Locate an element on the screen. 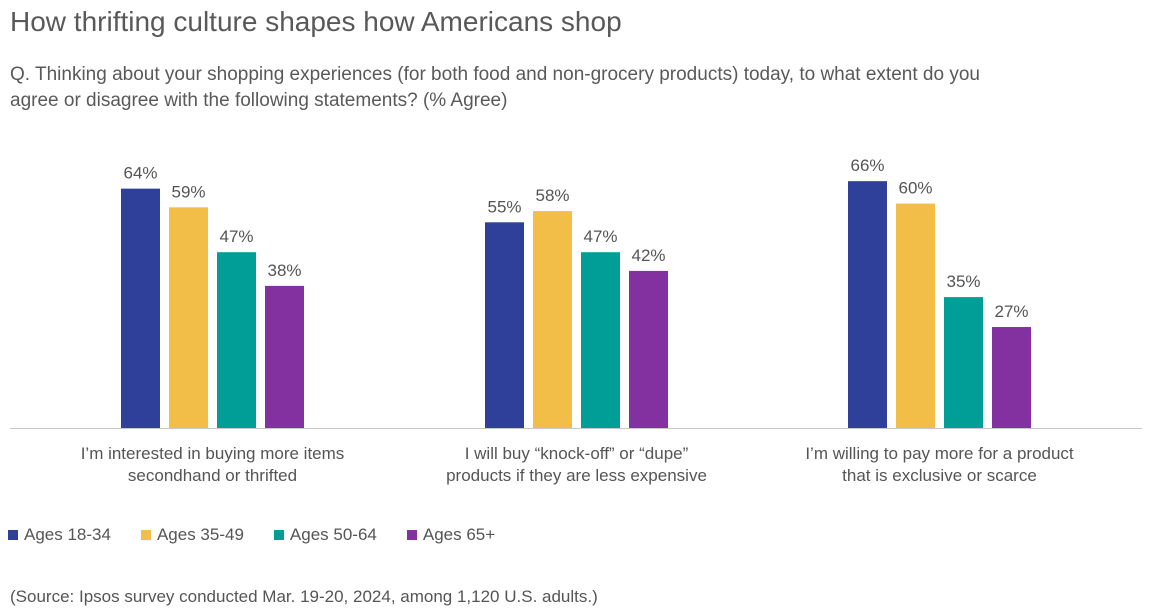  data-label-3-2: 60% is located at coordinates (915, 188).